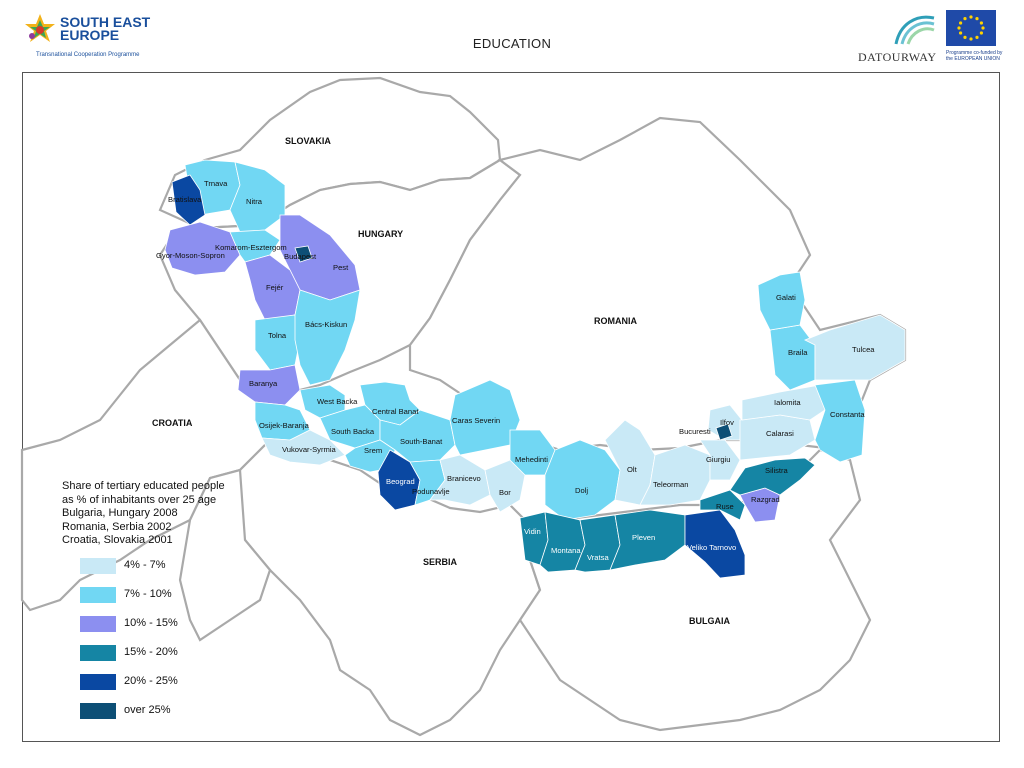 This screenshot has width=1024, height=768. I want to click on region-pleven, so click(647, 540).